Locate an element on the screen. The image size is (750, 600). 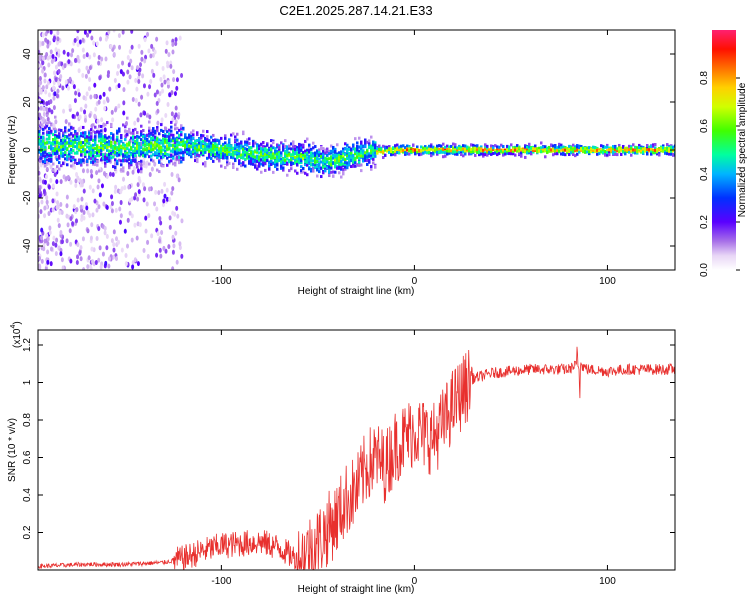
snr-ytick-label: 0.6 is located at coordinates (27, 457).